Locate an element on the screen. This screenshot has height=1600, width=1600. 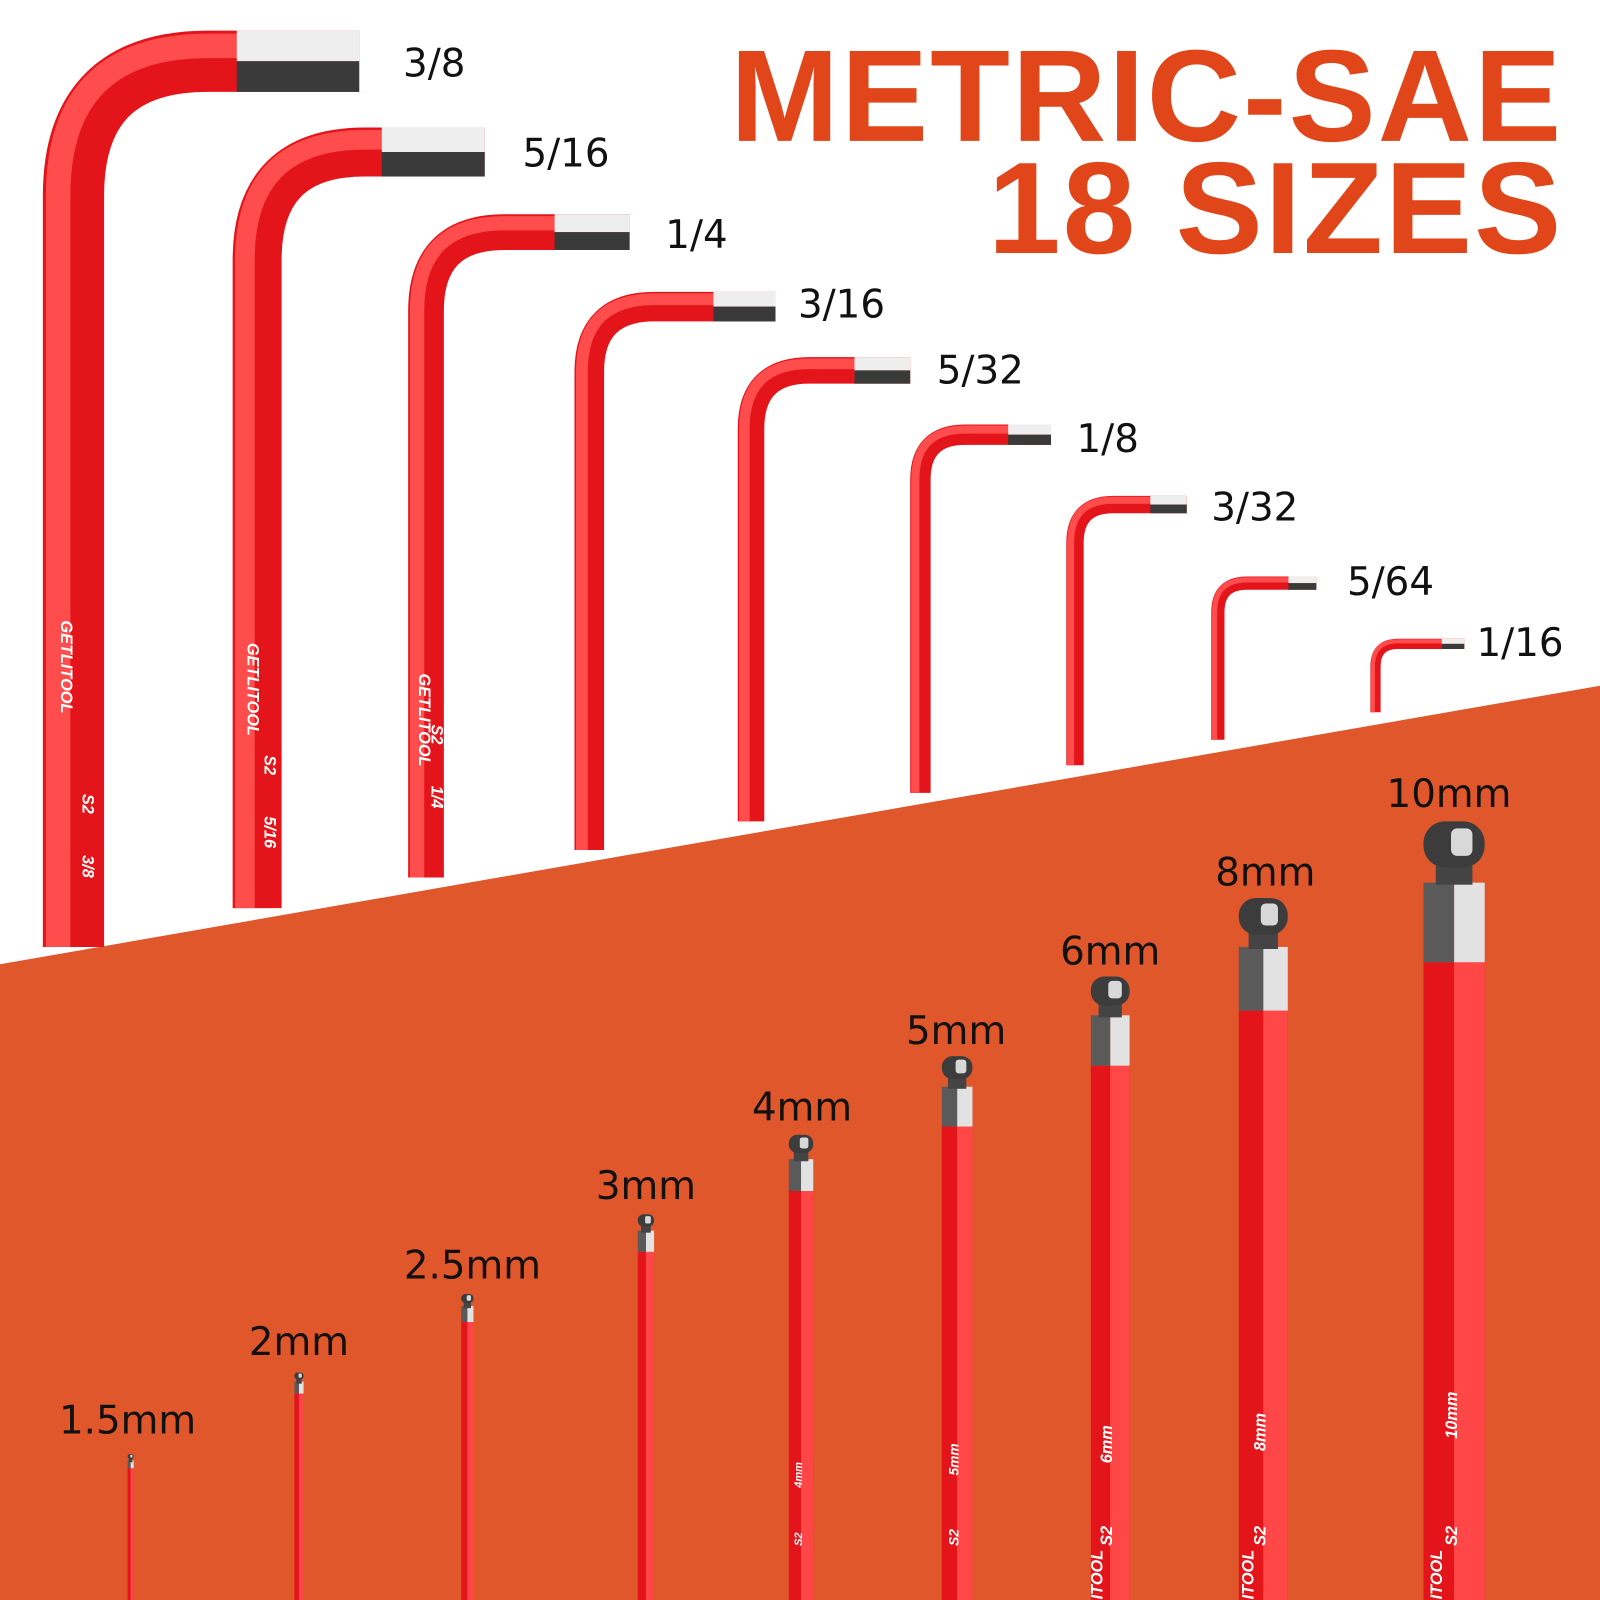
size-engraving: 4mm is located at coordinates (799, 1475).